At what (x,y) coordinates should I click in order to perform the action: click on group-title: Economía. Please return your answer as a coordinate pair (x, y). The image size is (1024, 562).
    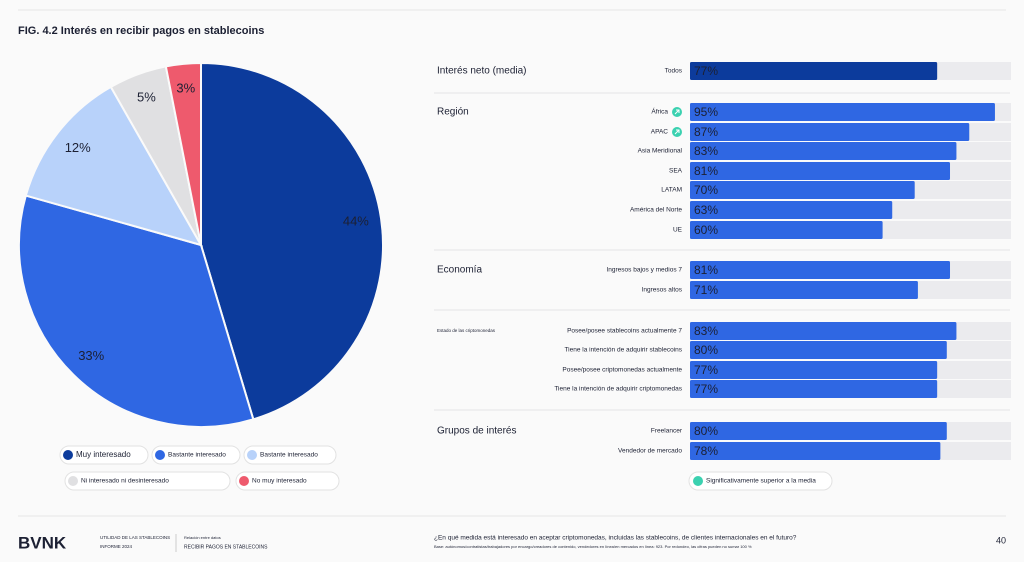
    Looking at the image, I should click on (459, 270).